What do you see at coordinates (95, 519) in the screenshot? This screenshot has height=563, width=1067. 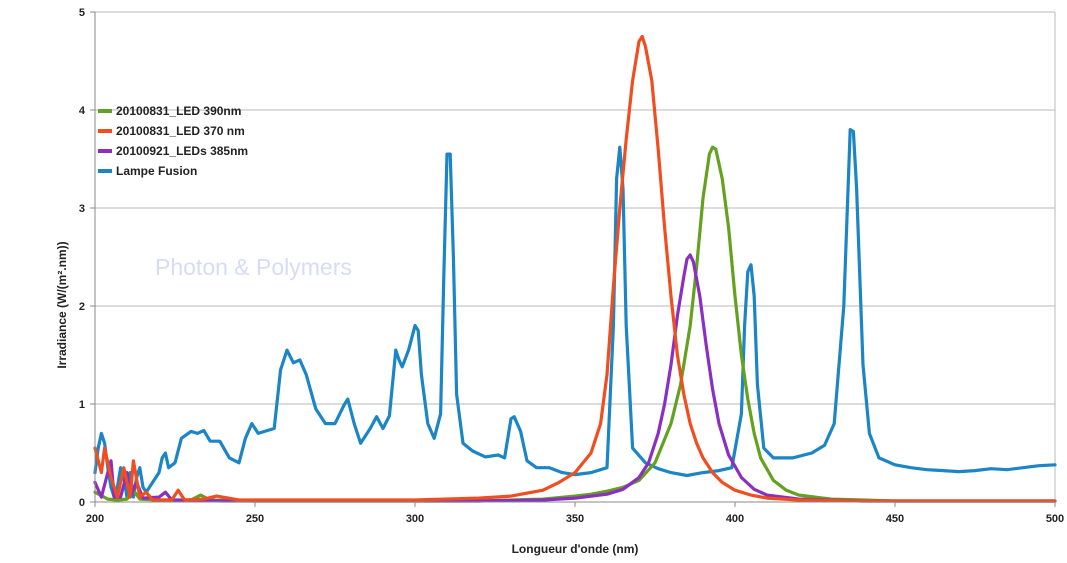 I see `x-tick-label: 200` at bounding box center [95, 519].